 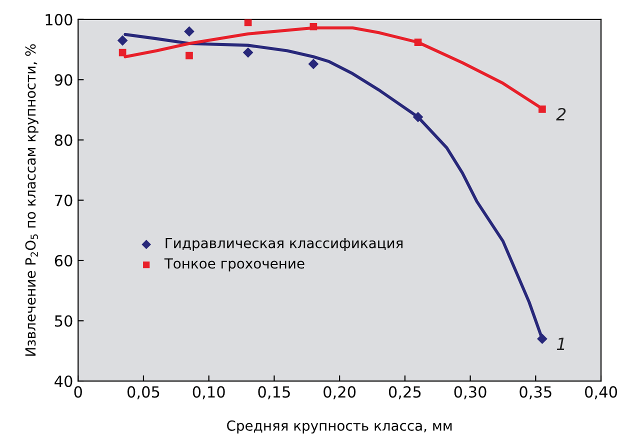 I want to click on x-tick-label: 0,40, so click(x=601, y=393).